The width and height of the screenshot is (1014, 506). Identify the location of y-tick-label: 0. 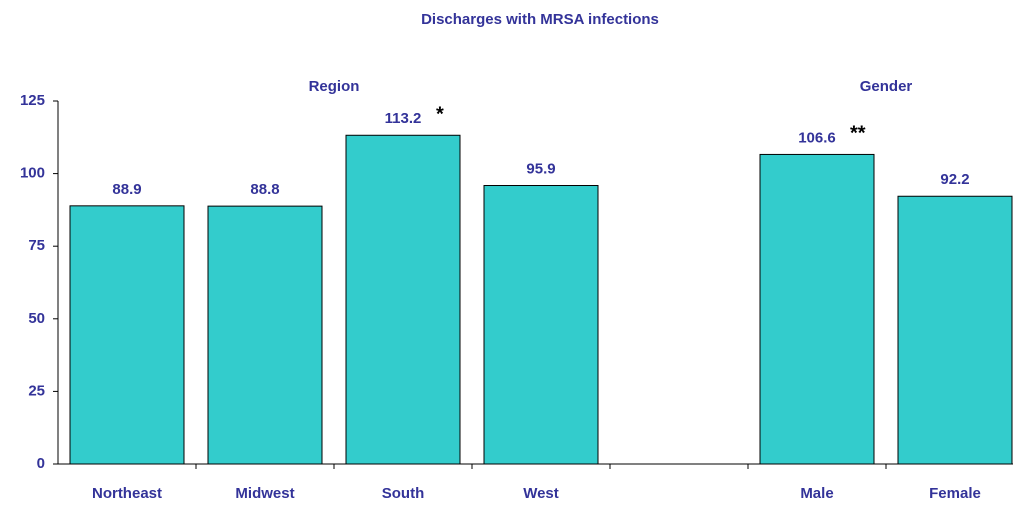
(41, 463).